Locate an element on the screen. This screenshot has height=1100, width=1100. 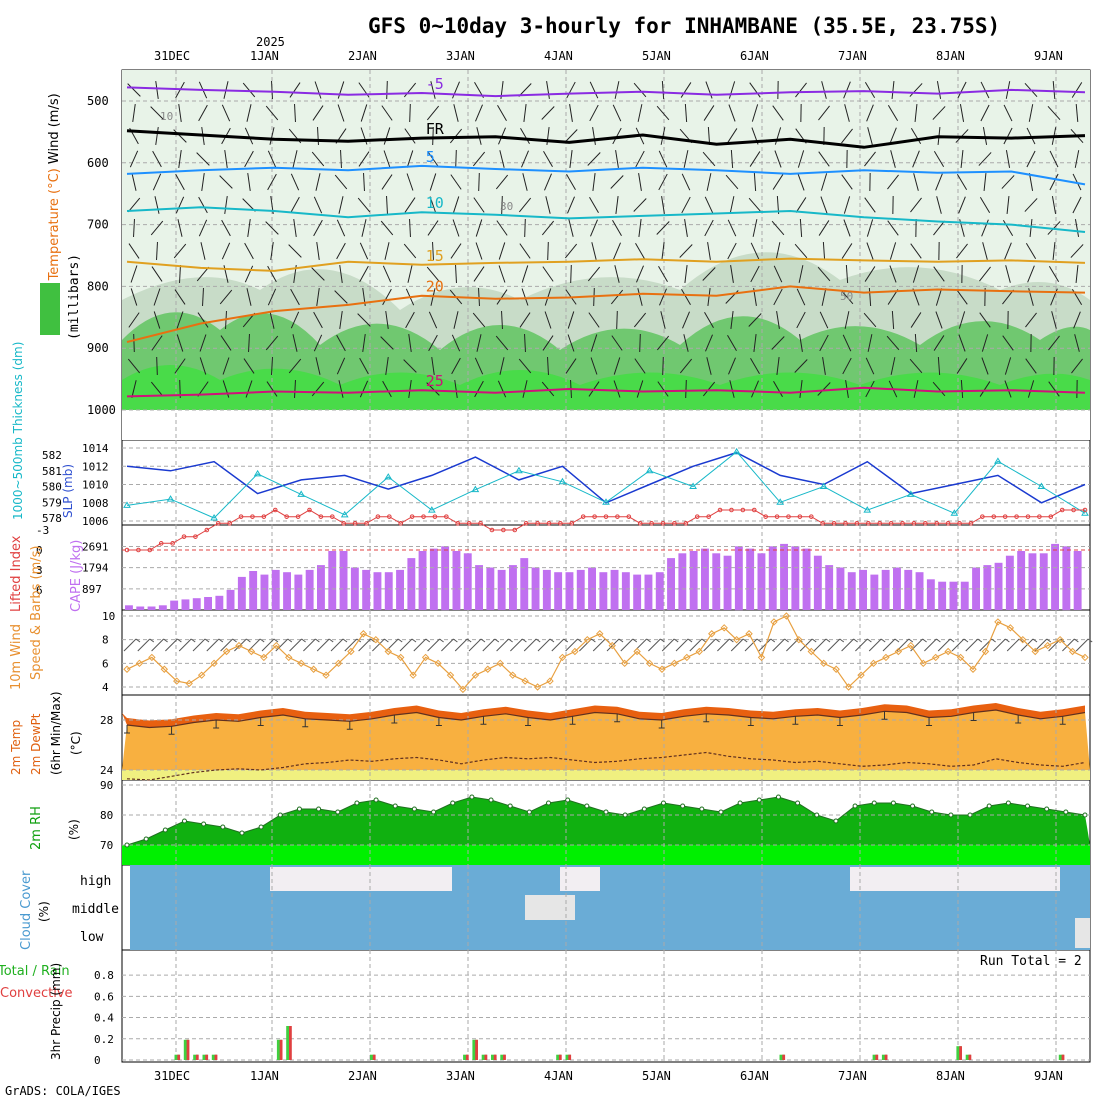
isotherm-label: 10 is located at coordinates (435, 203).